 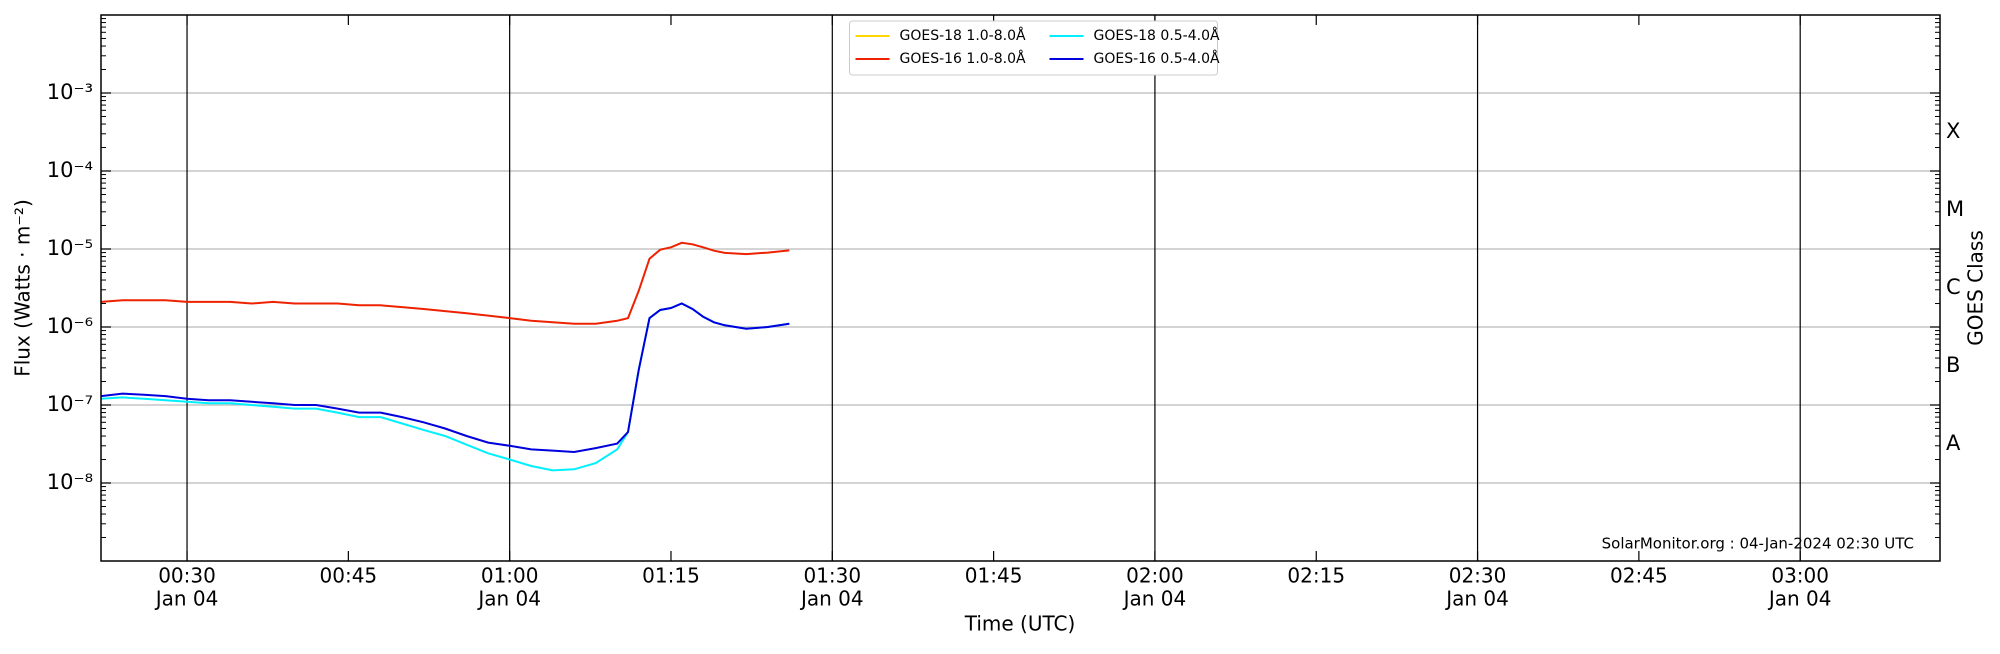 What do you see at coordinates (832, 576) in the screenshot?
I see `x-tick-label: 01:30` at bounding box center [832, 576].